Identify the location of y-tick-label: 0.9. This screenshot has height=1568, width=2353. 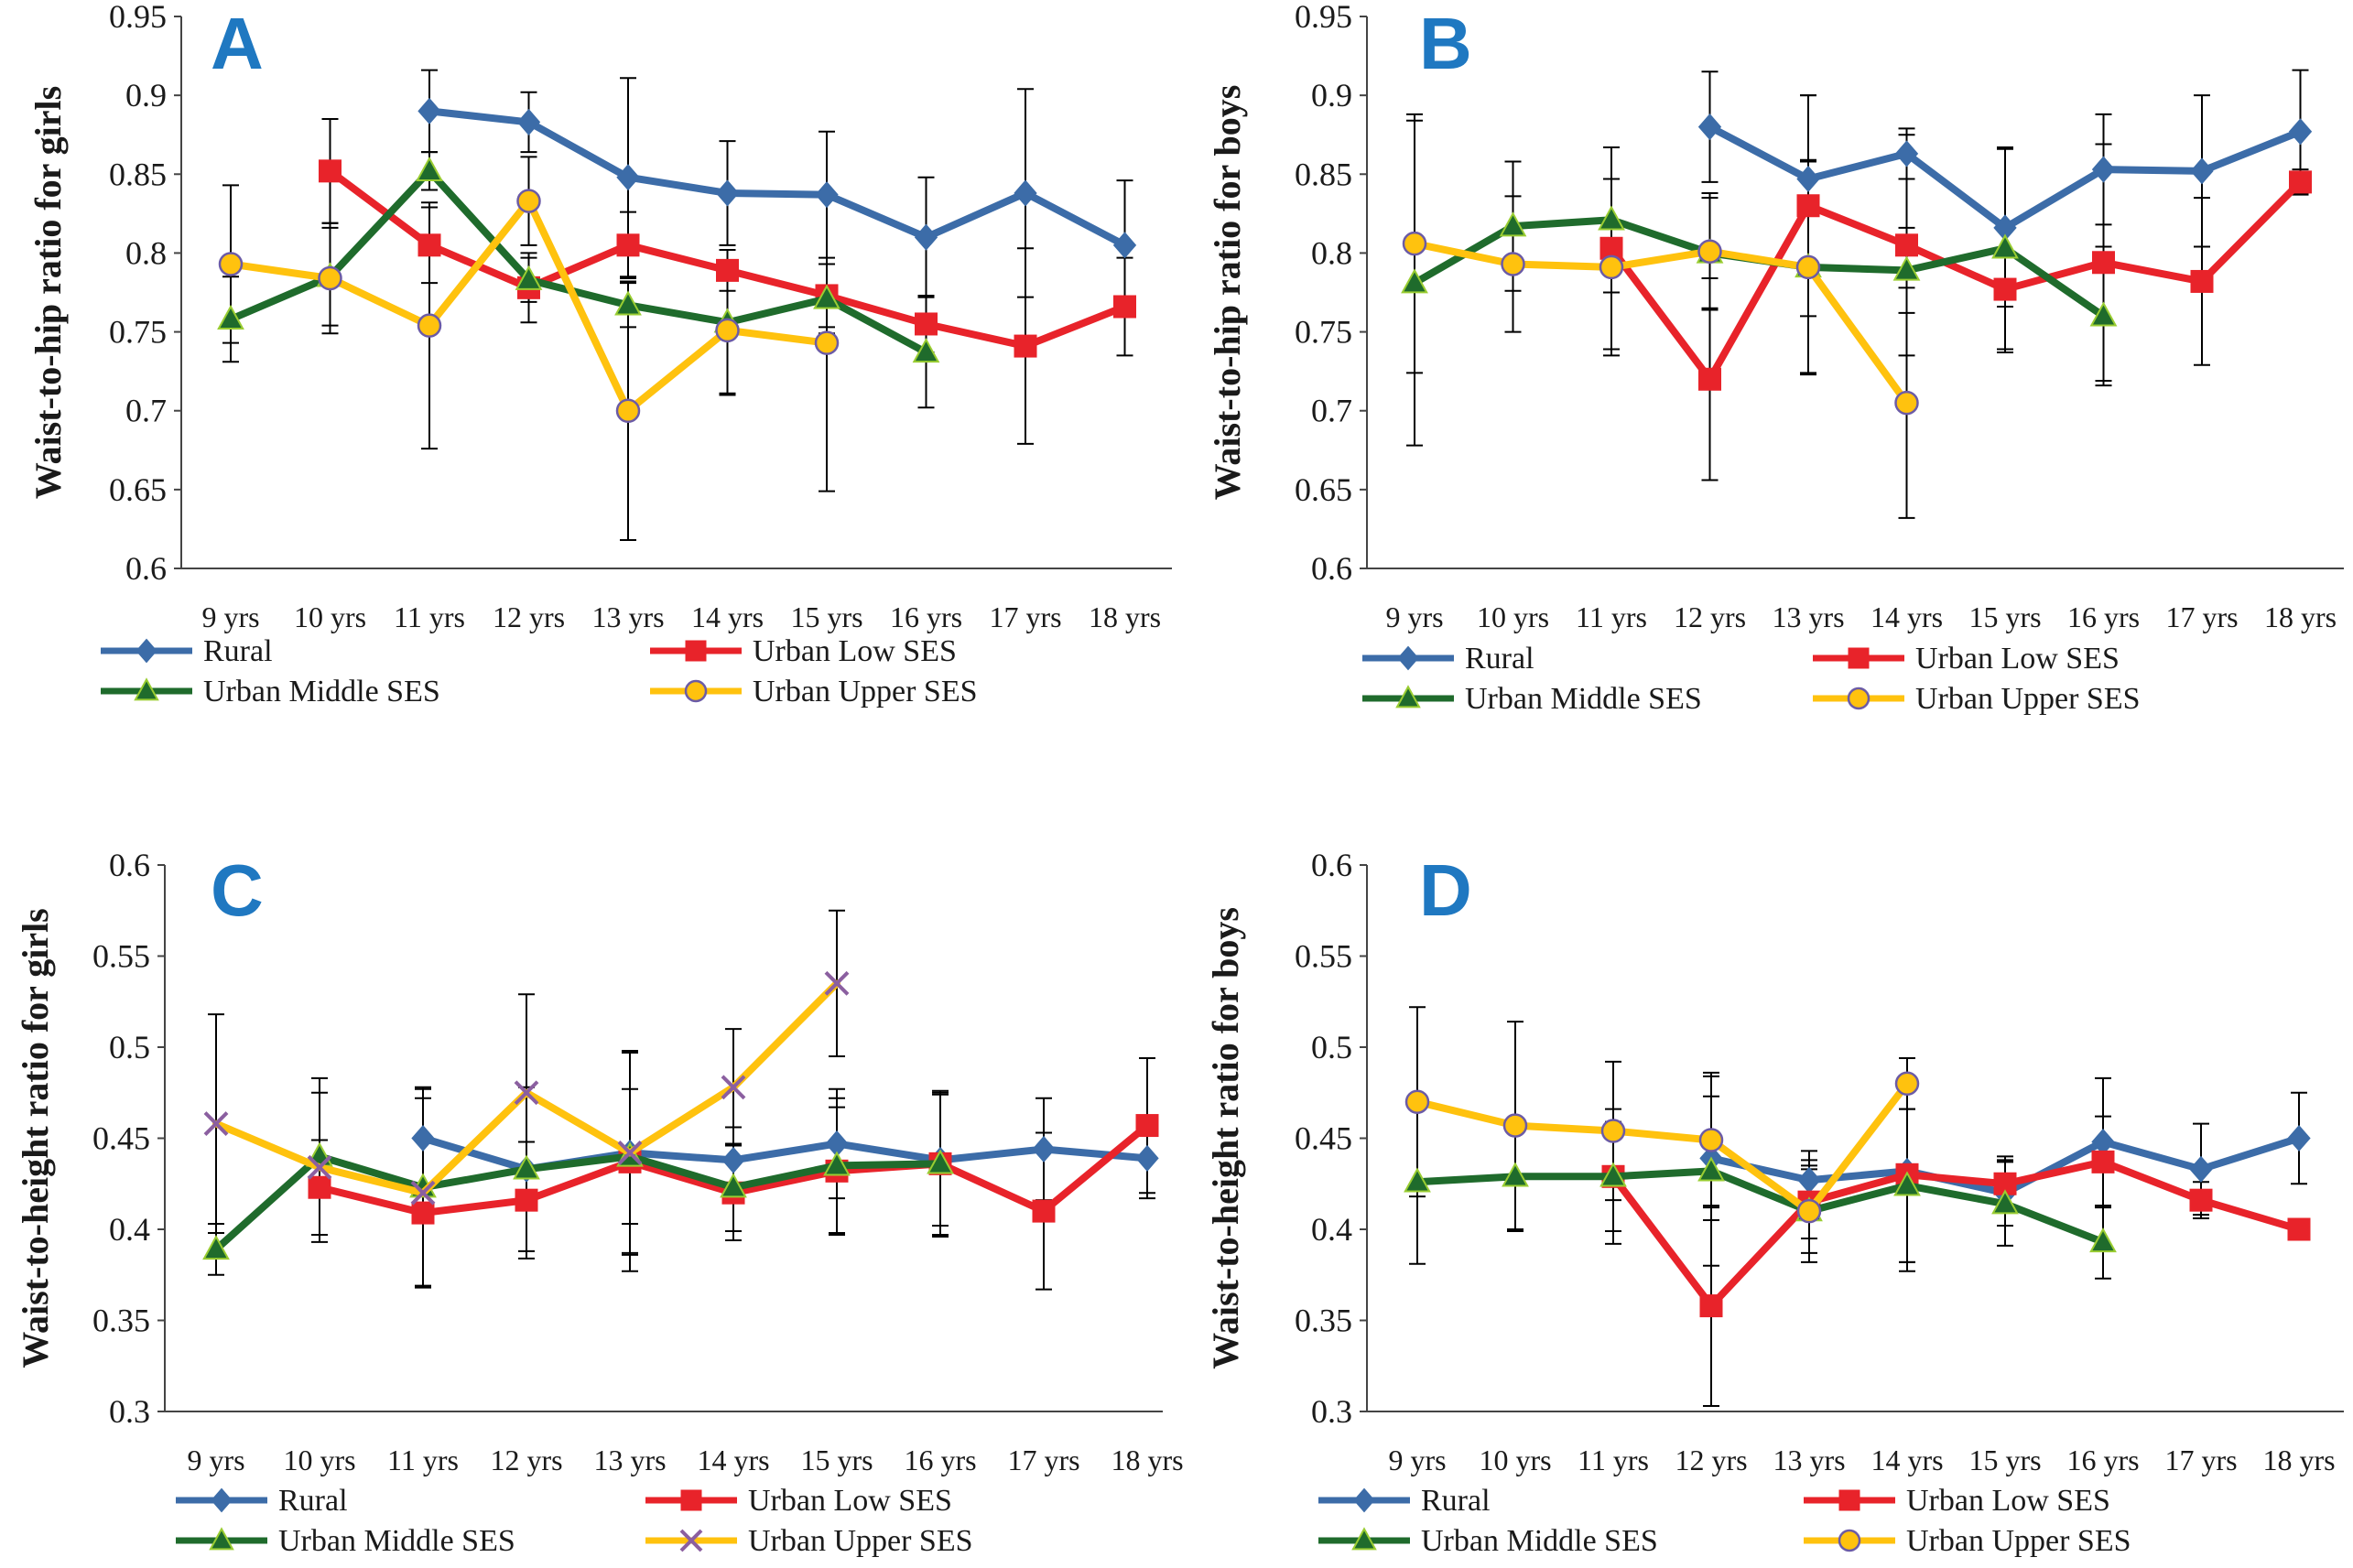
(1331, 95).